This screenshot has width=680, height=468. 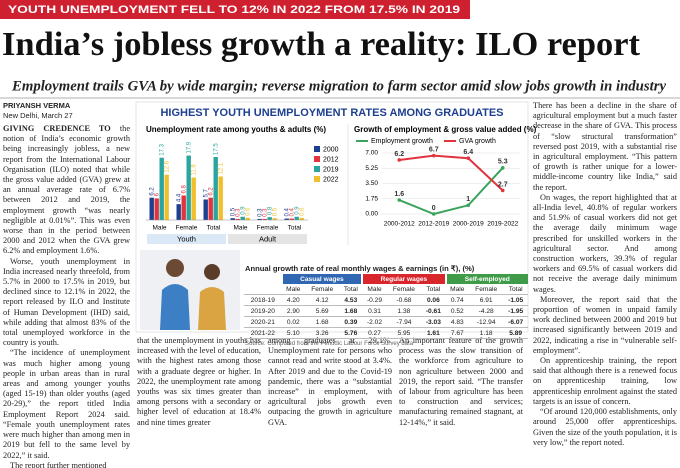 What do you see at coordinates (451, 191) in the screenshot?
I see `series-line` at bounding box center [451, 191].